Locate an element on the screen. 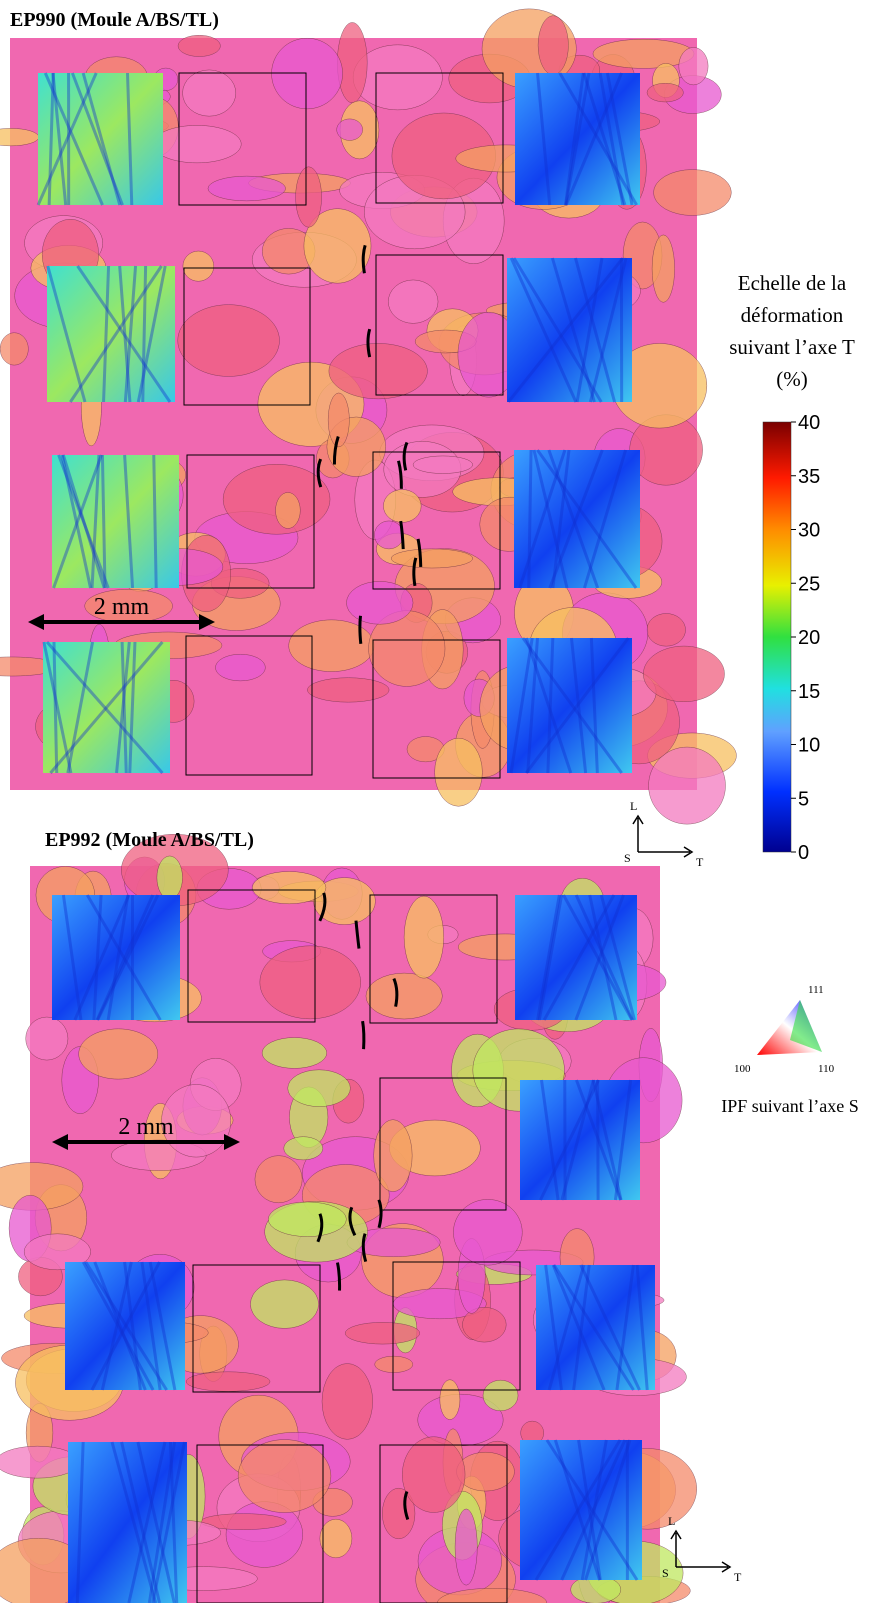 This screenshot has width=893, height=1603. colorbar-tick-label: 0 is located at coordinates (803, 853).